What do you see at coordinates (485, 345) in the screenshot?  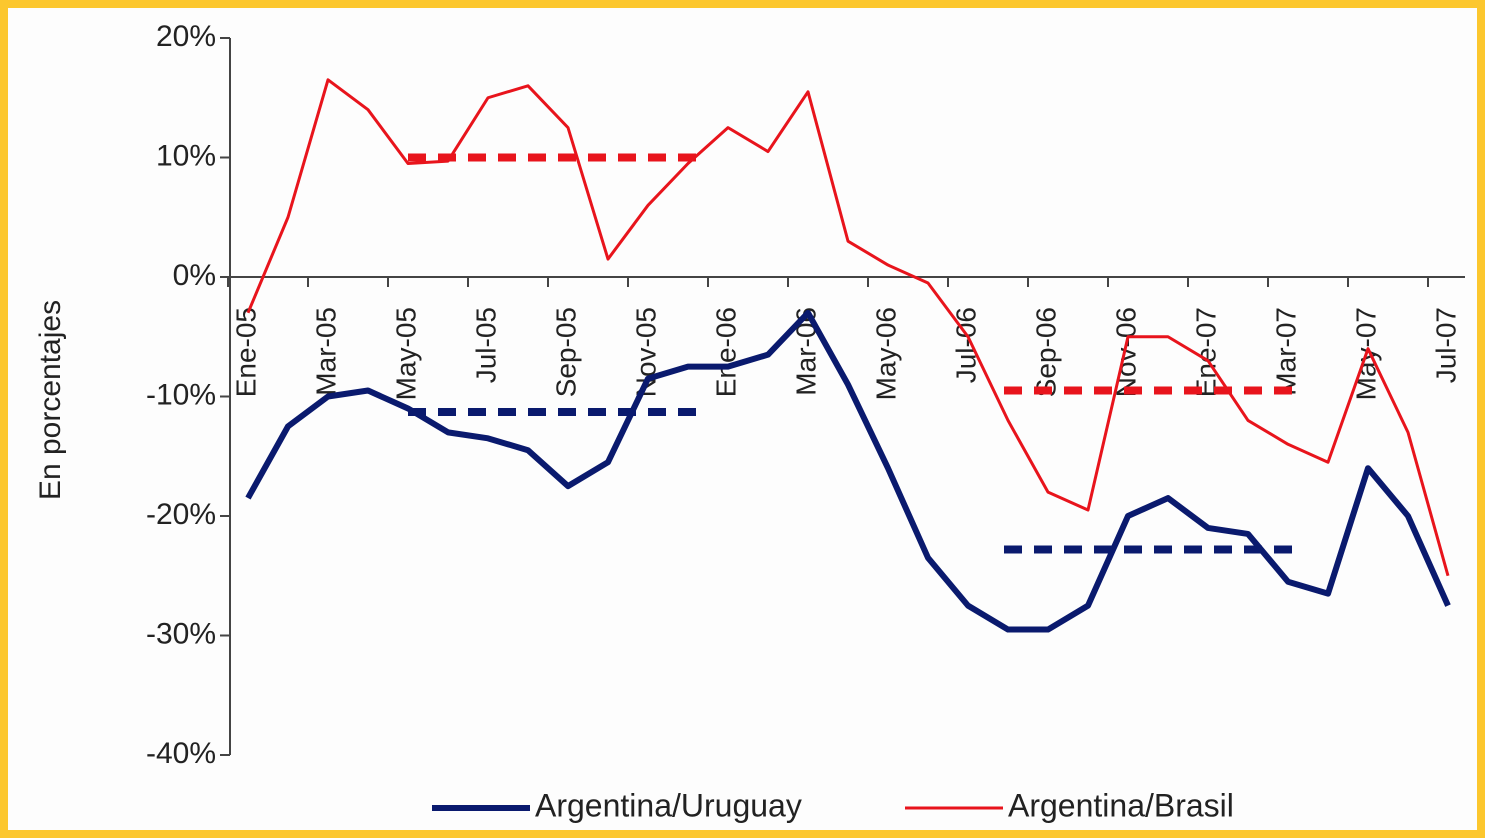 I see `x-tick-label: Jul-05` at bounding box center [485, 345].